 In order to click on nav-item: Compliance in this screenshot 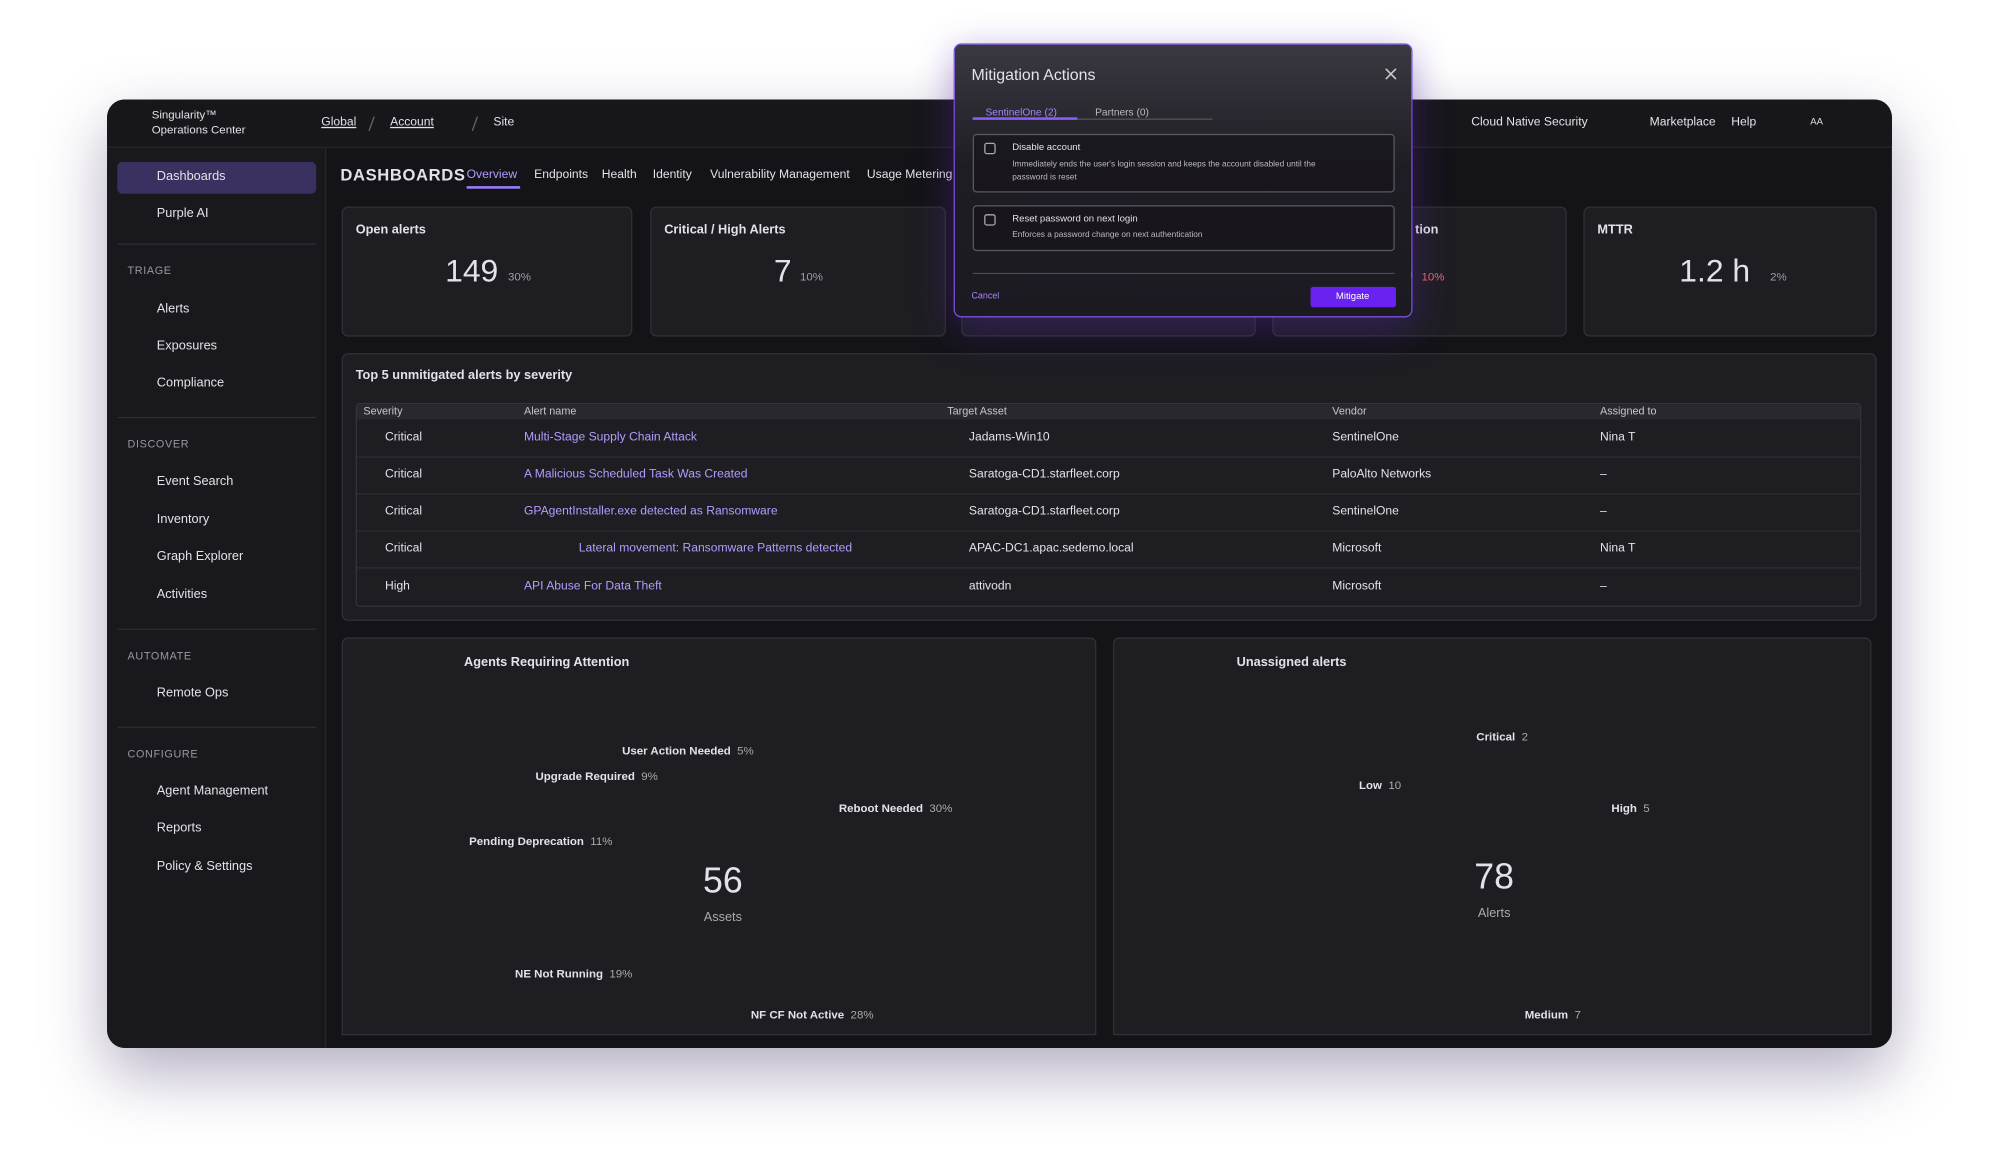, I will do `click(190, 383)`.